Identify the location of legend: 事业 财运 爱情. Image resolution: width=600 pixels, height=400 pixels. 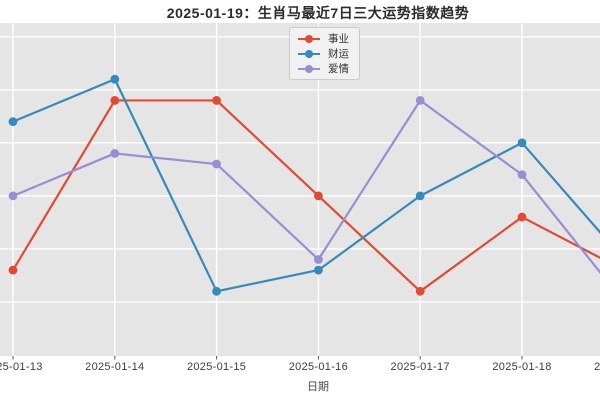
(324, 53).